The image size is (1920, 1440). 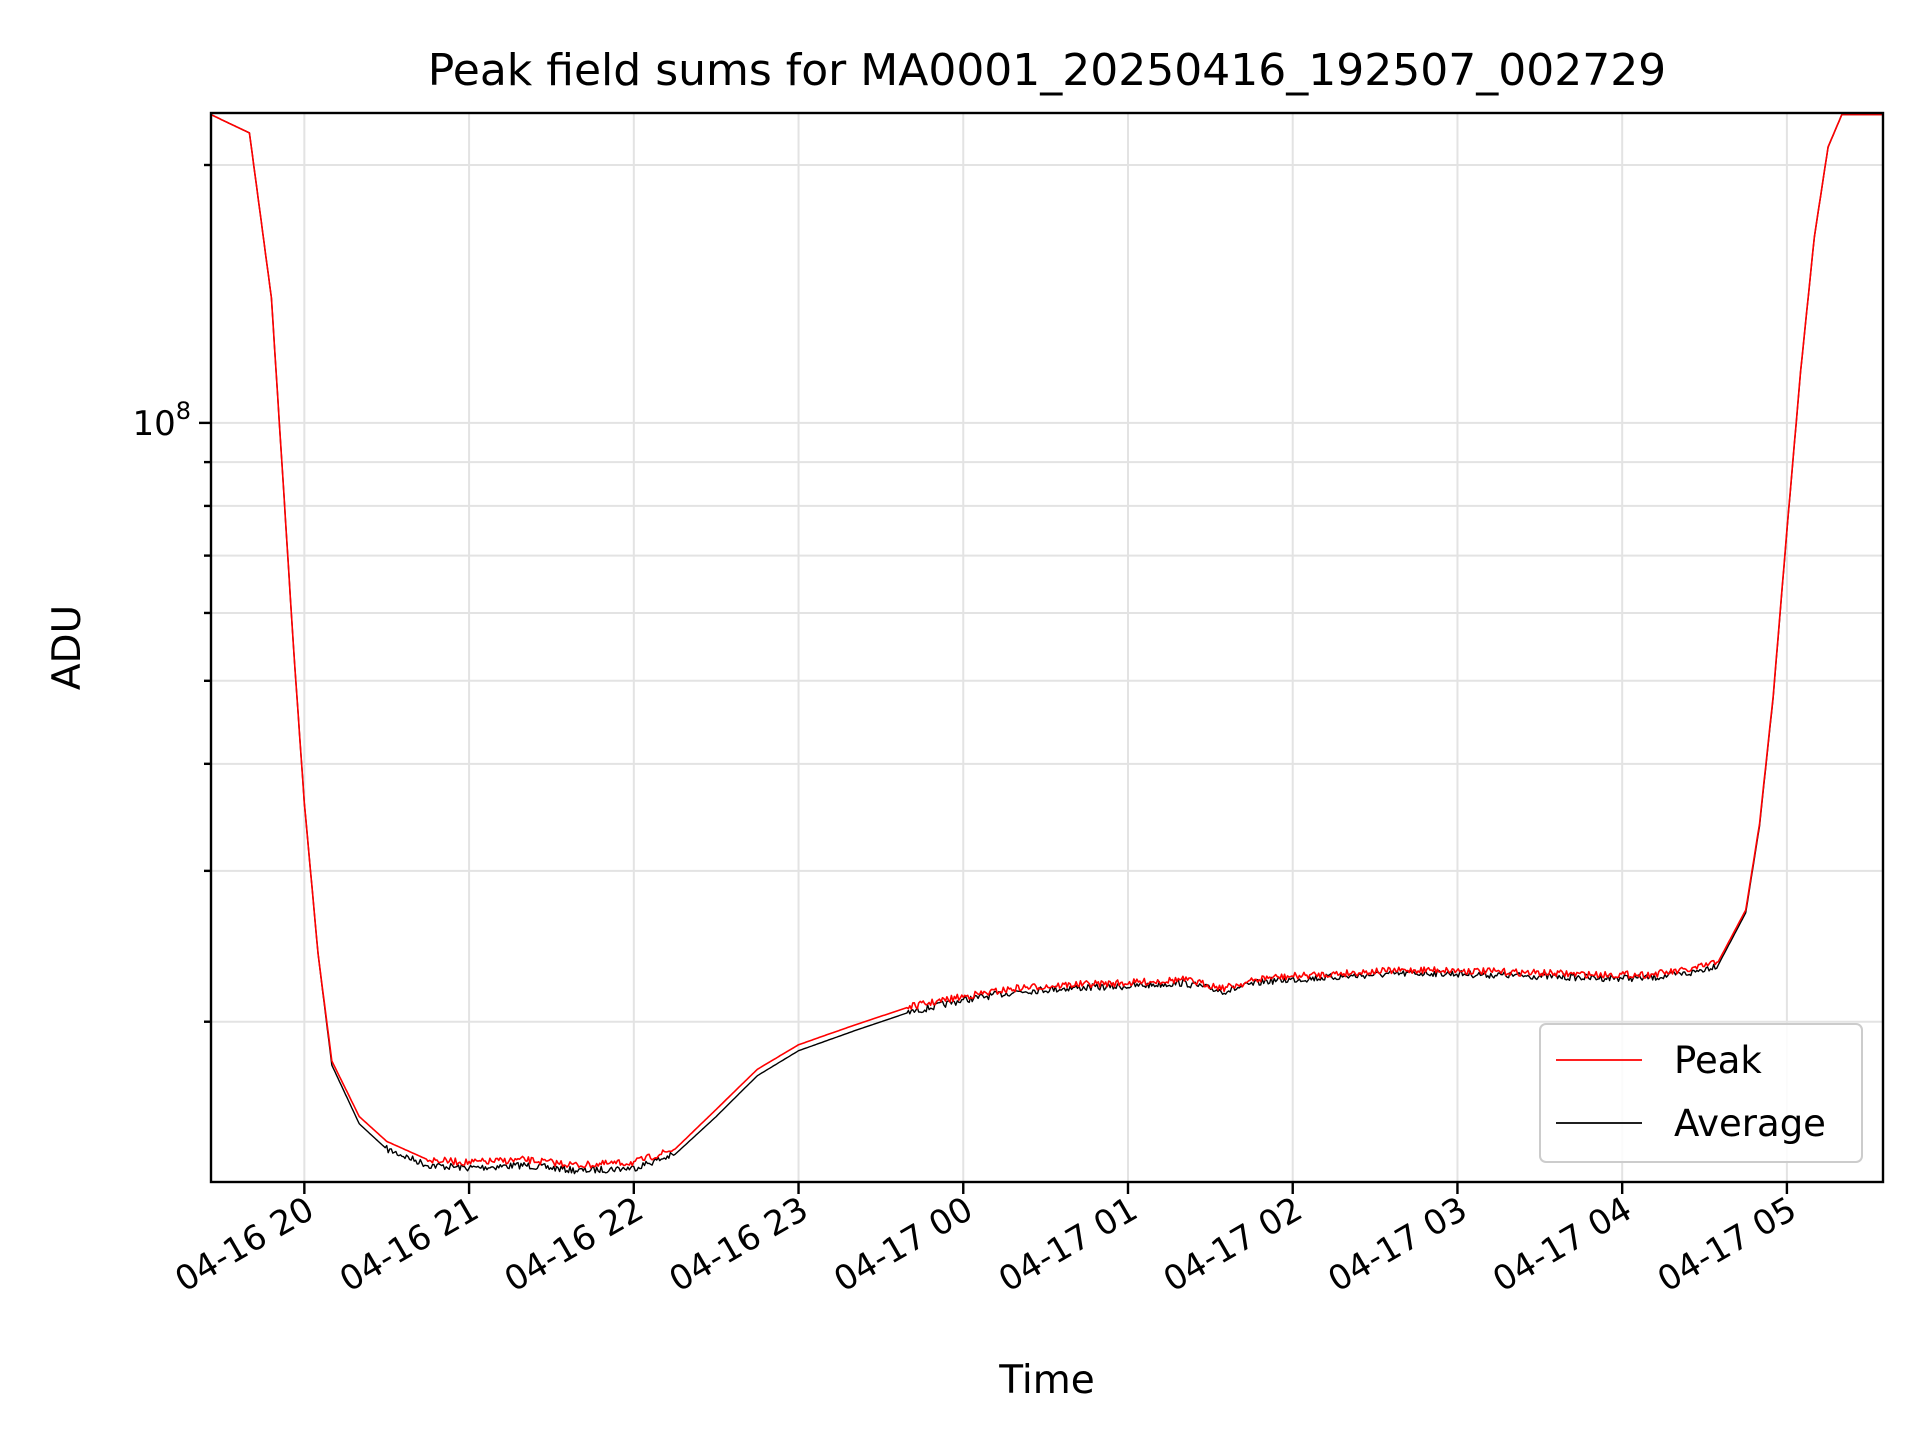 What do you see at coordinates (1046, 1380) in the screenshot?
I see `x-axis-label: Time` at bounding box center [1046, 1380].